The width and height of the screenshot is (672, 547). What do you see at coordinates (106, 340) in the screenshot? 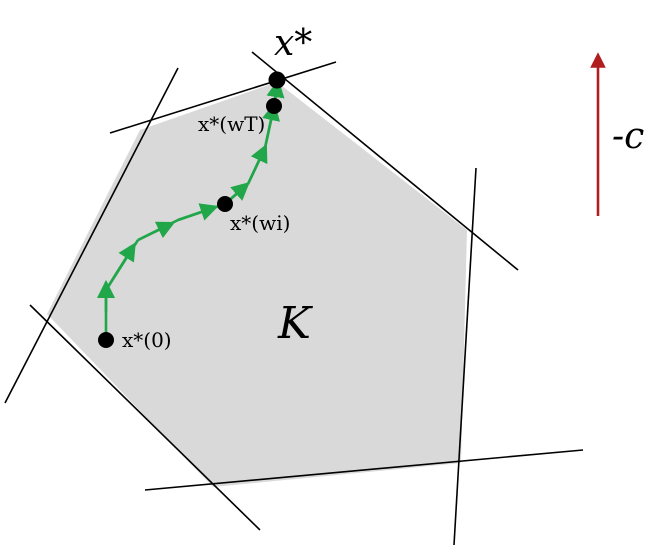
I see `start-point` at bounding box center [106, 340].